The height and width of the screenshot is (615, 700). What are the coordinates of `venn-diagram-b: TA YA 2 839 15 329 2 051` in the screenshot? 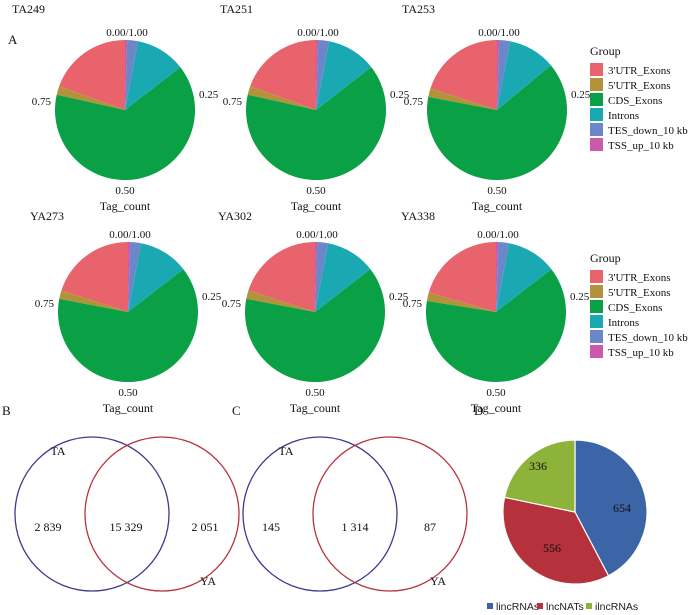 It's located at (127, 514).